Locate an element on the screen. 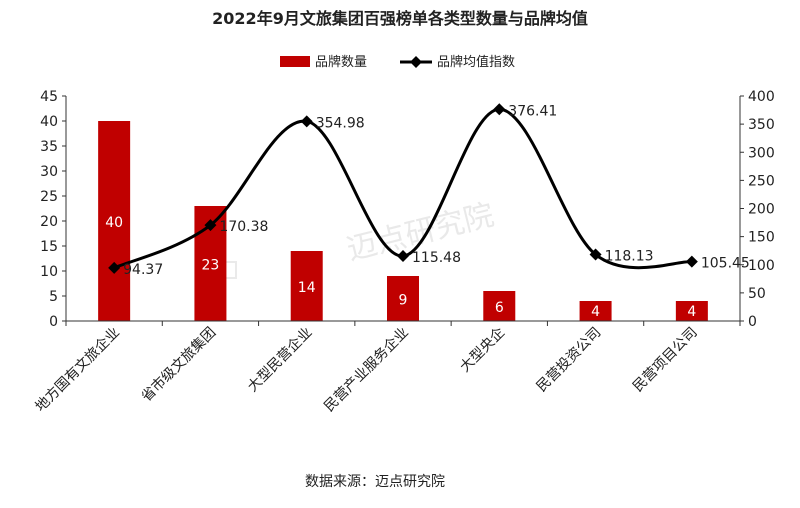 This screenshot has height=508, width=800. x-category-label: 省市级文旅集团 is located at coordinates (178, 364).